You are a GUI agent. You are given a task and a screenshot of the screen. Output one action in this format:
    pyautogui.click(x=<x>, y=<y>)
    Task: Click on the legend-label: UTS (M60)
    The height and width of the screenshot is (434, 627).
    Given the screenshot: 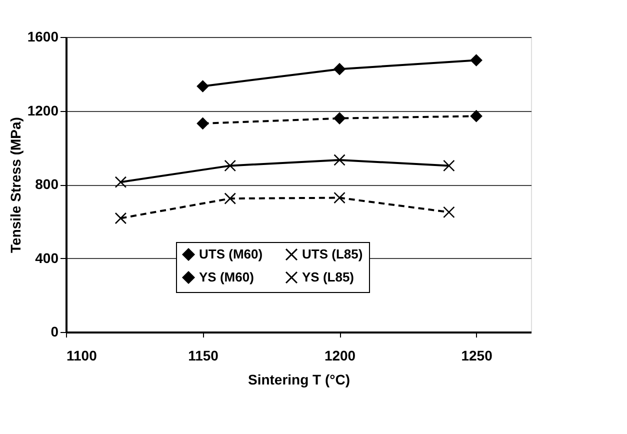 What is the action you would take?
    pyautogui.click(x=231, y=254)
    